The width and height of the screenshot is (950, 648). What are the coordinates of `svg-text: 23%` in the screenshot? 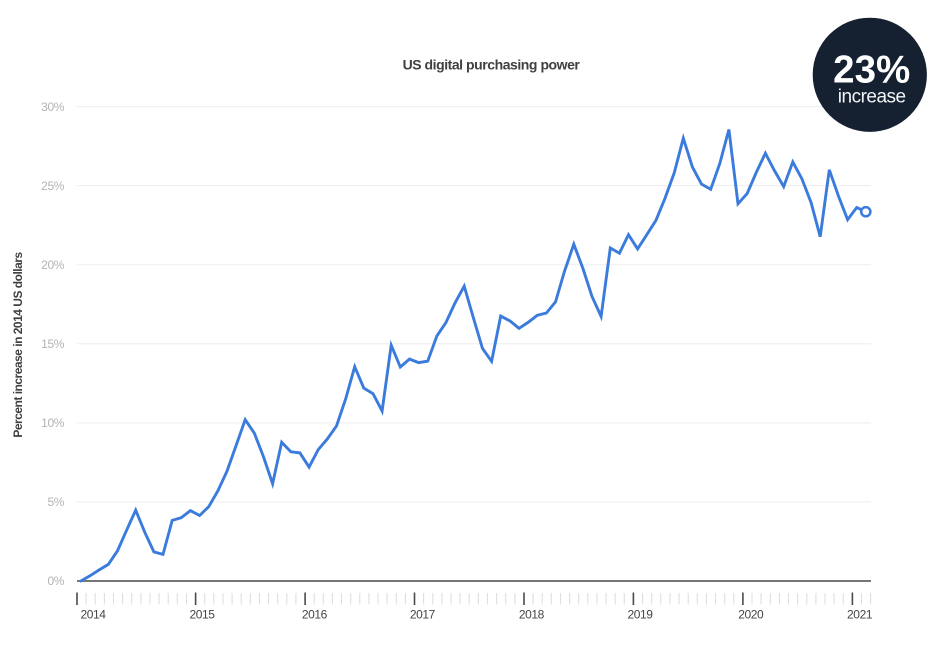 It's located at (871, 70).